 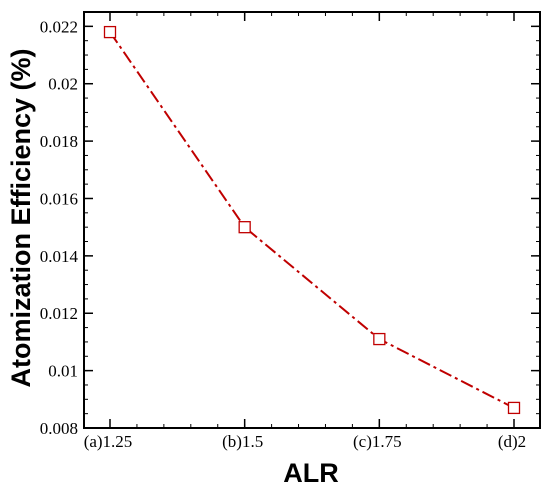 I want to click on y-tick-label: 0.016, so click(x=59, y=198).